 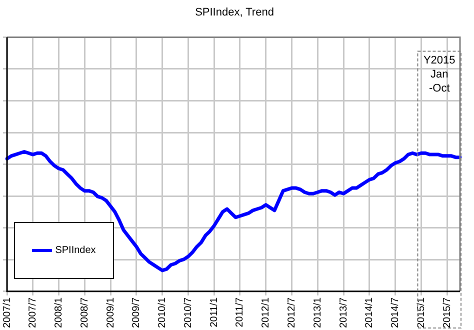 I want to click on x-tick-label: 2009/7, so click(x=136, y=312).